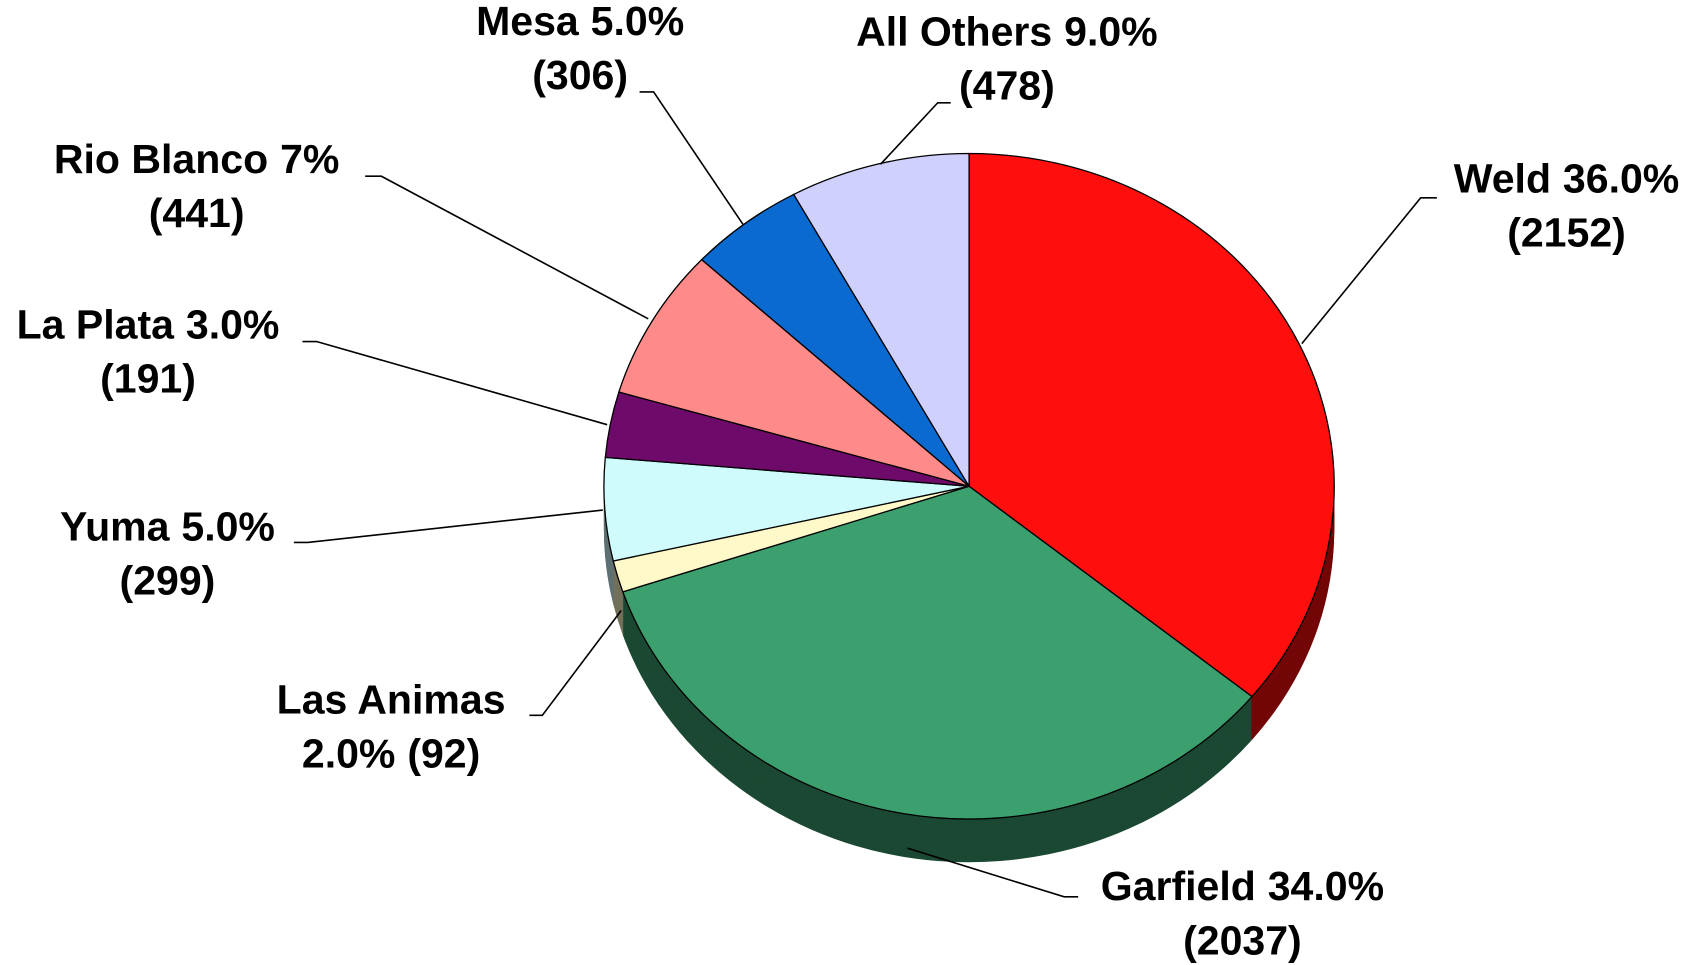 The width and height of the screenshot is (1694, 965). I want to click on slice-label: Las Animas, so click(391, 699).